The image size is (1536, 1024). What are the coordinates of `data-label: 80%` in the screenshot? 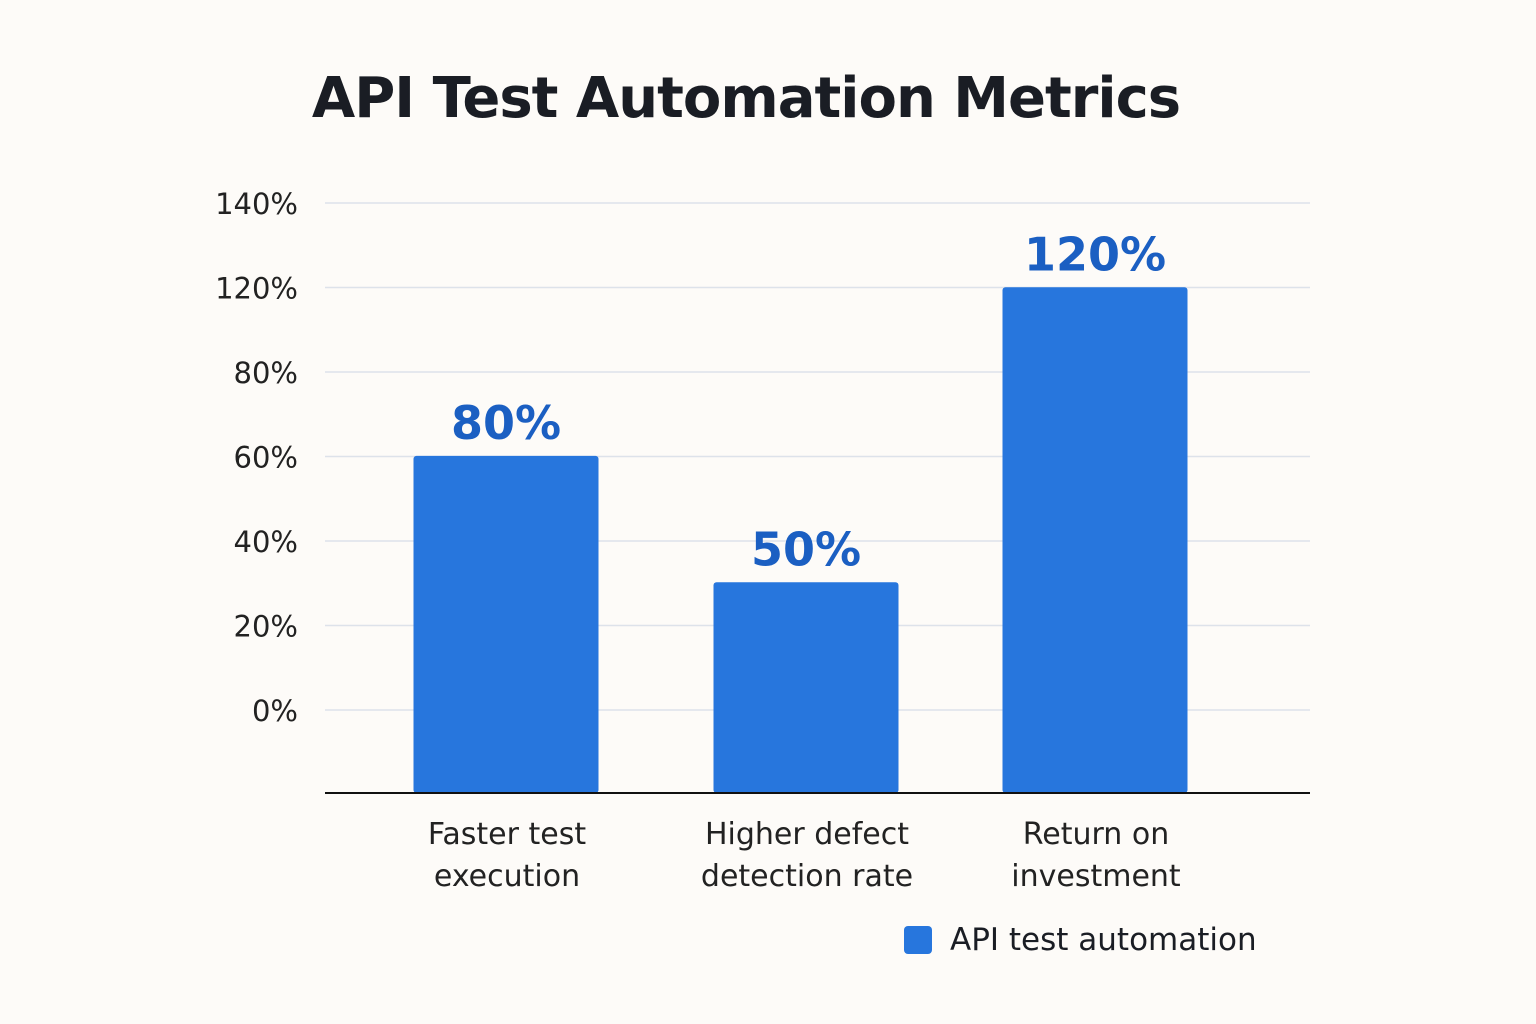 It's located at (506, 423).